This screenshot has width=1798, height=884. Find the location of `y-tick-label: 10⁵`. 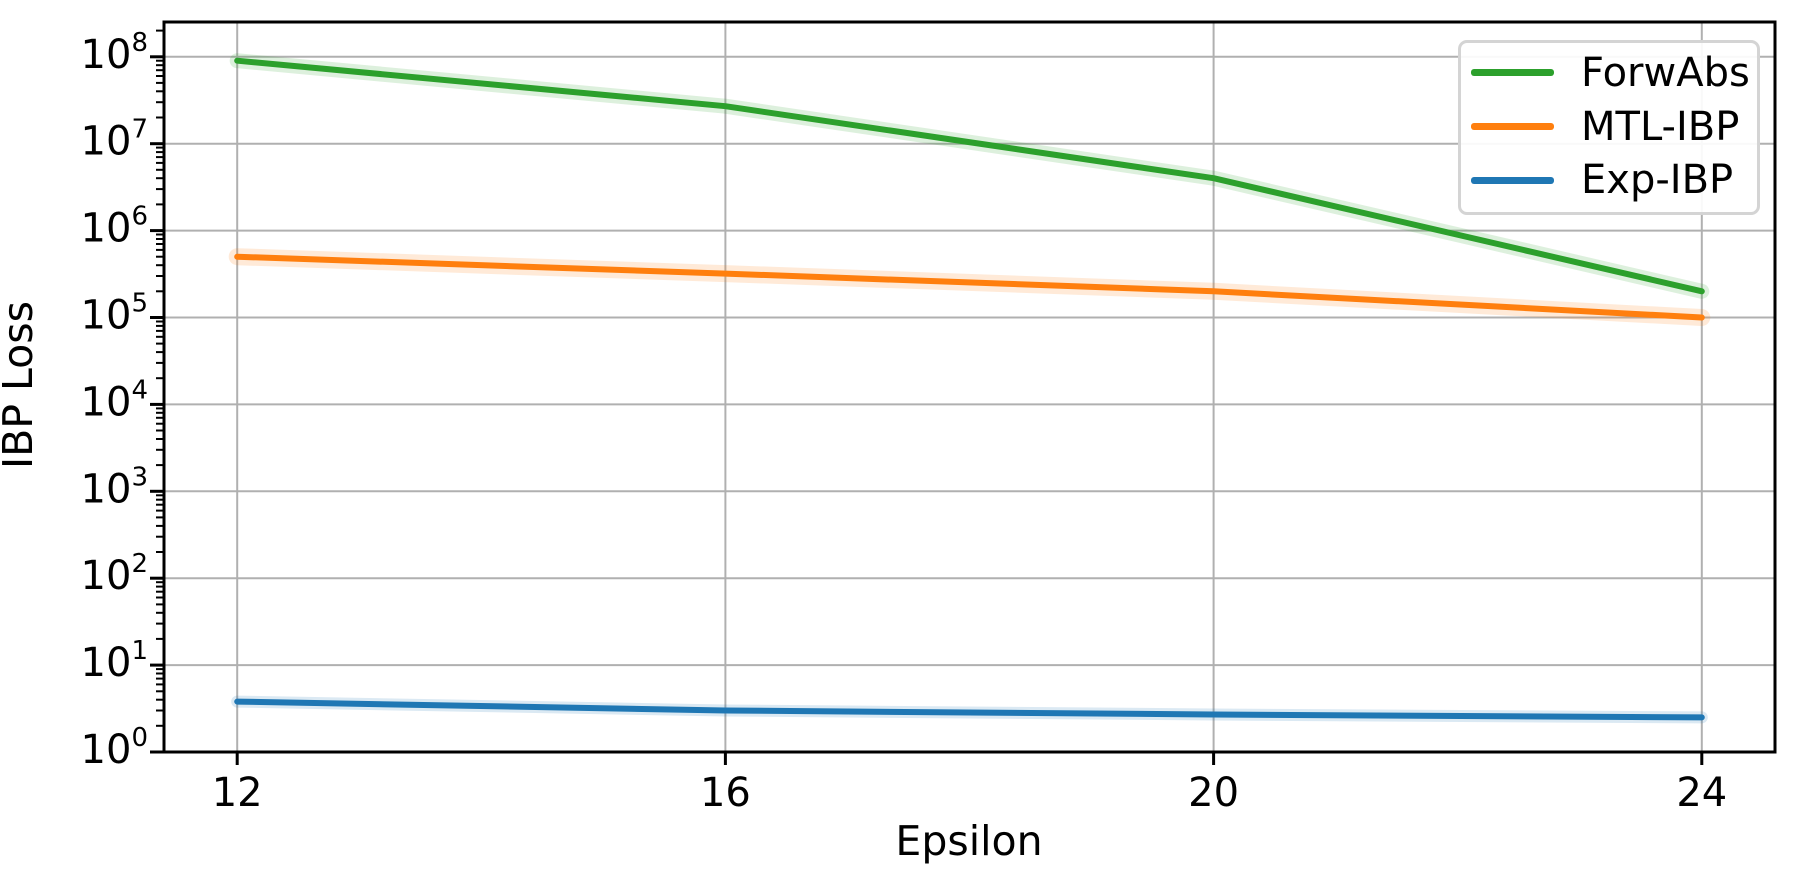

y-tick-label: 10⁵ is located at coordinates (114, 314).